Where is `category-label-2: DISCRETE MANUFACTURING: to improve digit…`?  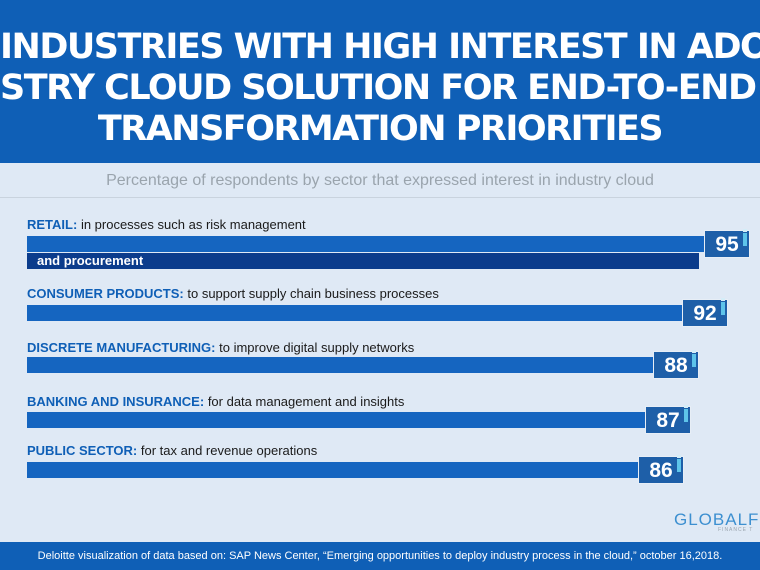 category-label-2: DISCRETE MANUFACTURING: to improve digit… is located at coordinates (220, 347).